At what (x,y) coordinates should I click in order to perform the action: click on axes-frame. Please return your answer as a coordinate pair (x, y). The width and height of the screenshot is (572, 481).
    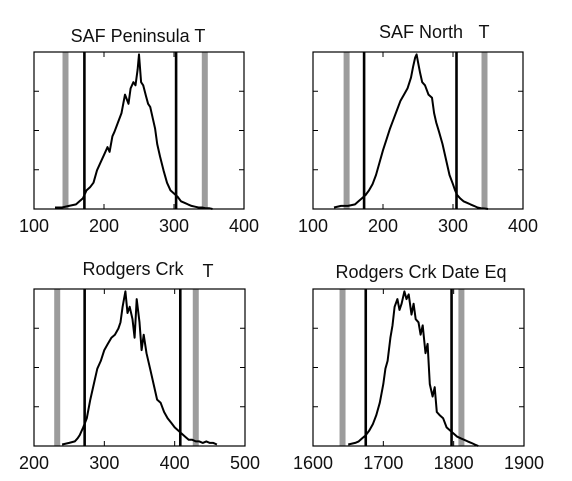
    Looking at the image, I should click on (139, 367).